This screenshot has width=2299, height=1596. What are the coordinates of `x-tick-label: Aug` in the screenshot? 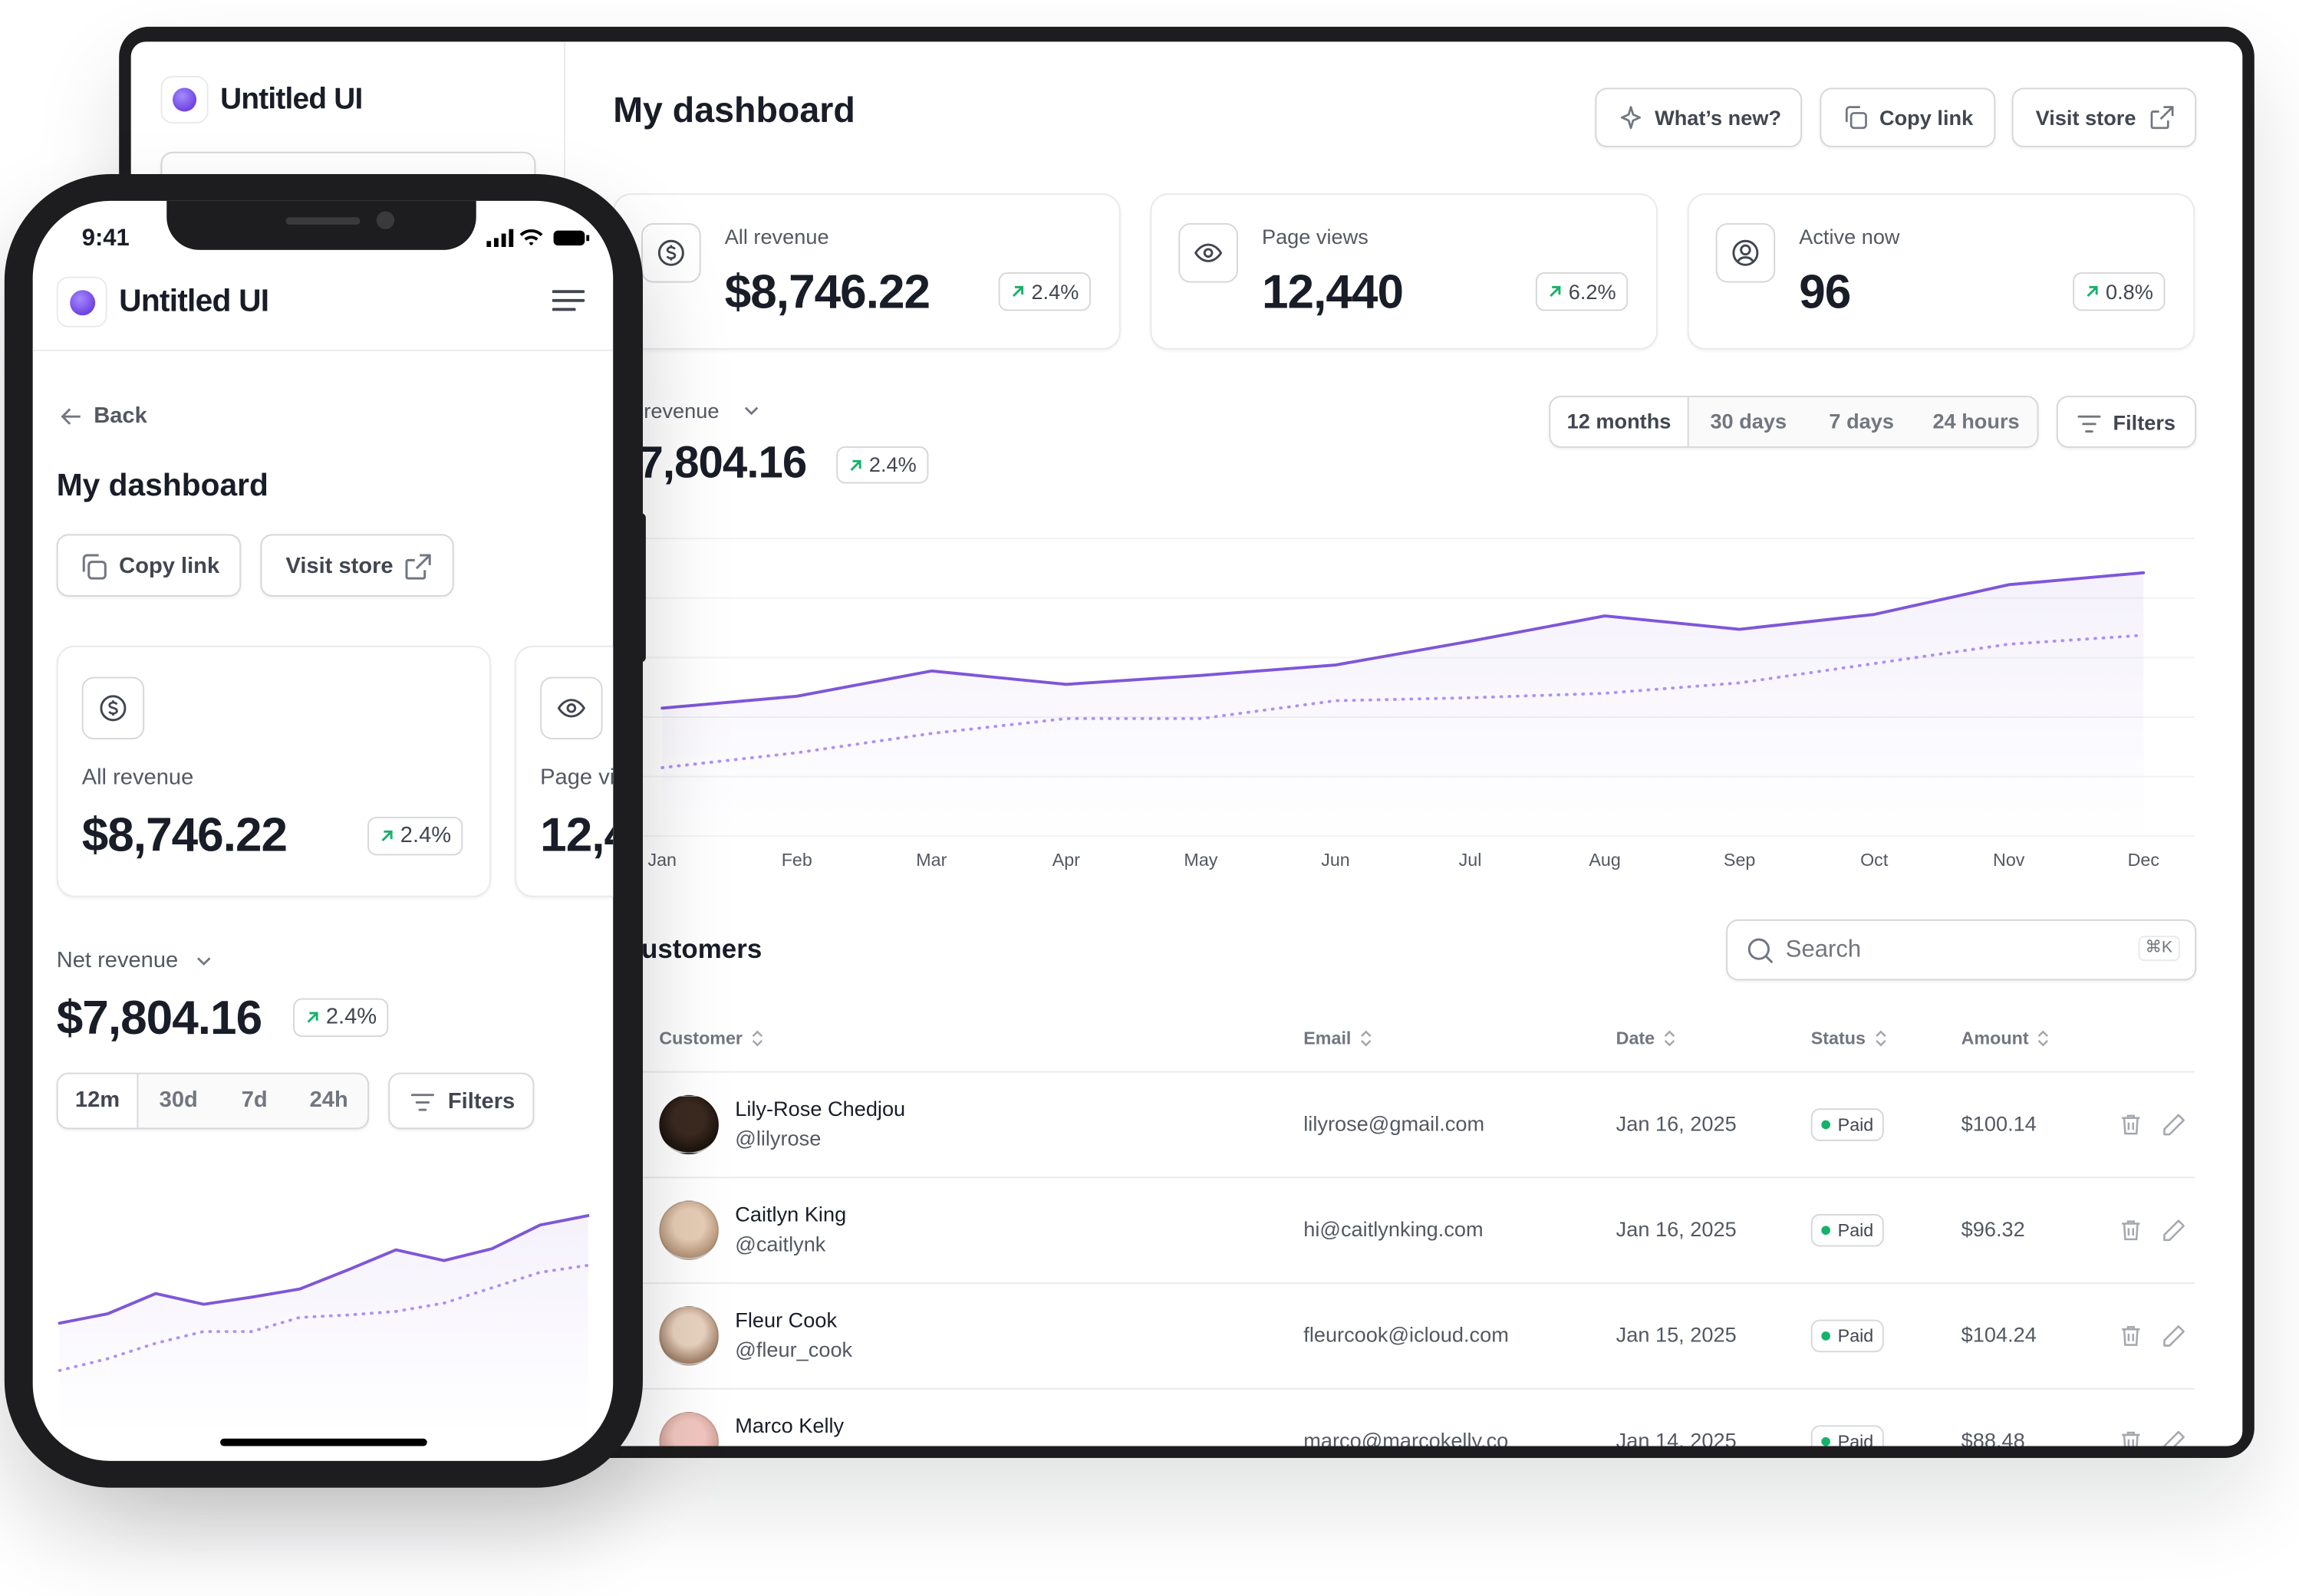 It's located at (1605, 859).